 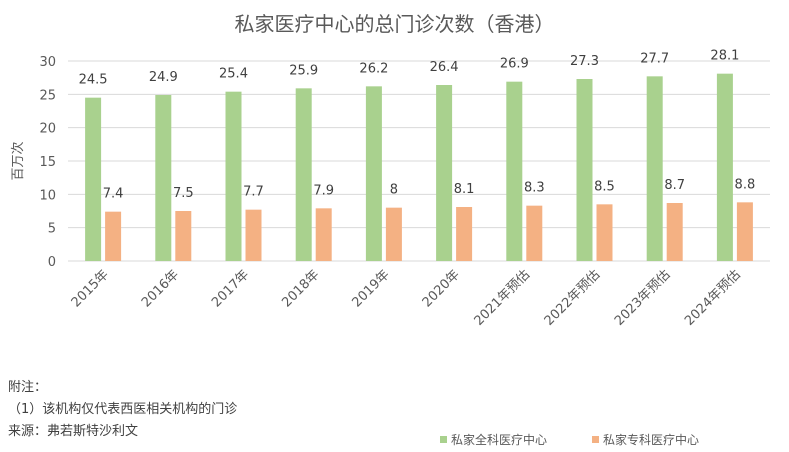 I want to click on data-label: 26.2, so click(x=373, y=68).